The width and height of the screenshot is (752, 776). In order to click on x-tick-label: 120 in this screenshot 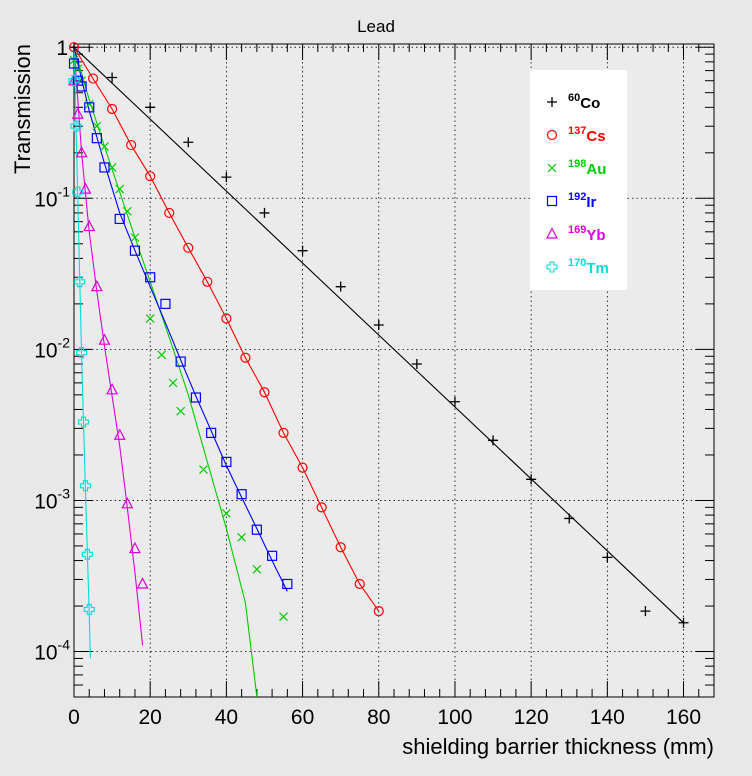, I will do `click(531, 717)`.